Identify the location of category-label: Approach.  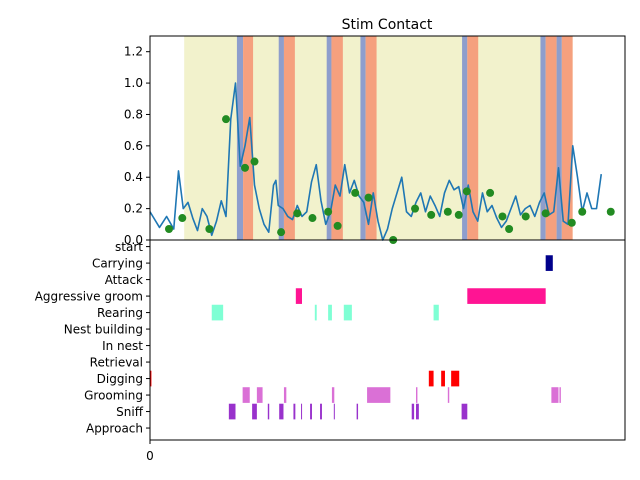
(114, 429).